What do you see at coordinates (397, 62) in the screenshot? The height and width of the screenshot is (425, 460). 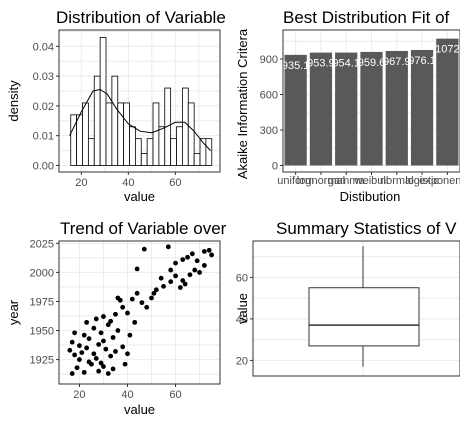 I see `bar-data-label: 967.9` at bounding box center [397, 62].